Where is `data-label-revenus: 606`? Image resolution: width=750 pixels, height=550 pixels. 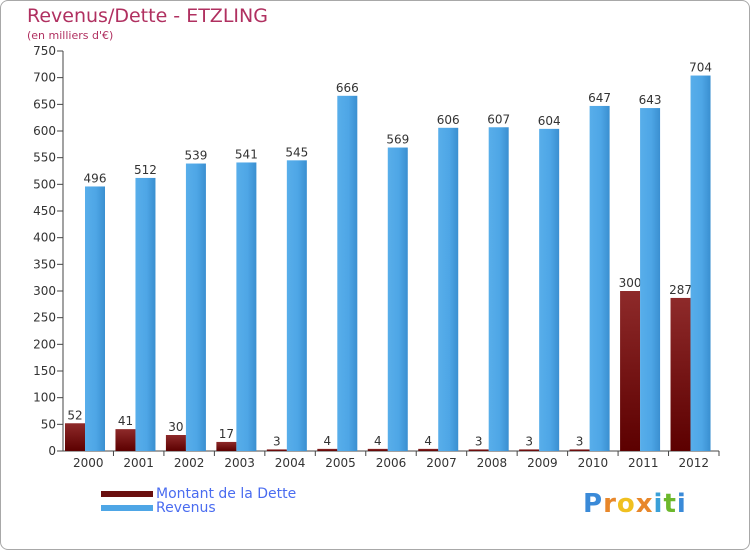 data-label-revenus: 606 is located at coordinates (448, 120).